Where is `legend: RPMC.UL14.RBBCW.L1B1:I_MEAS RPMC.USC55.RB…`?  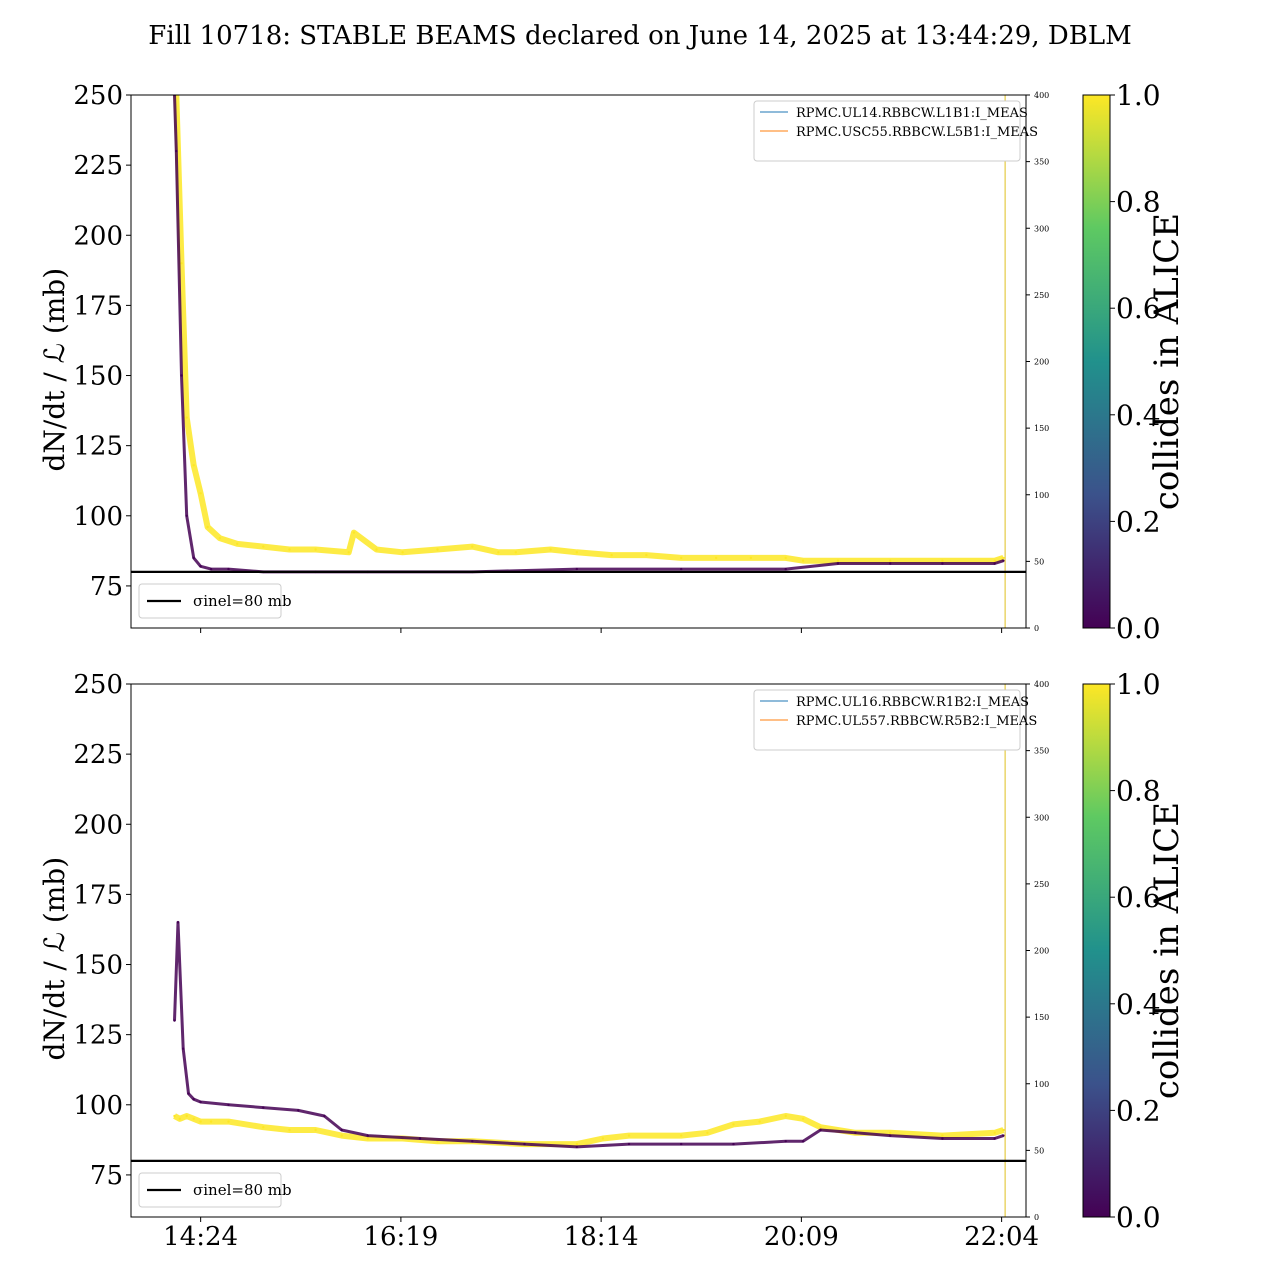
legend: RPMC.UL14.RBBCW.L1B1:I_MEAS RPMC.USC55.RB… is located at coordinates (895, 131).